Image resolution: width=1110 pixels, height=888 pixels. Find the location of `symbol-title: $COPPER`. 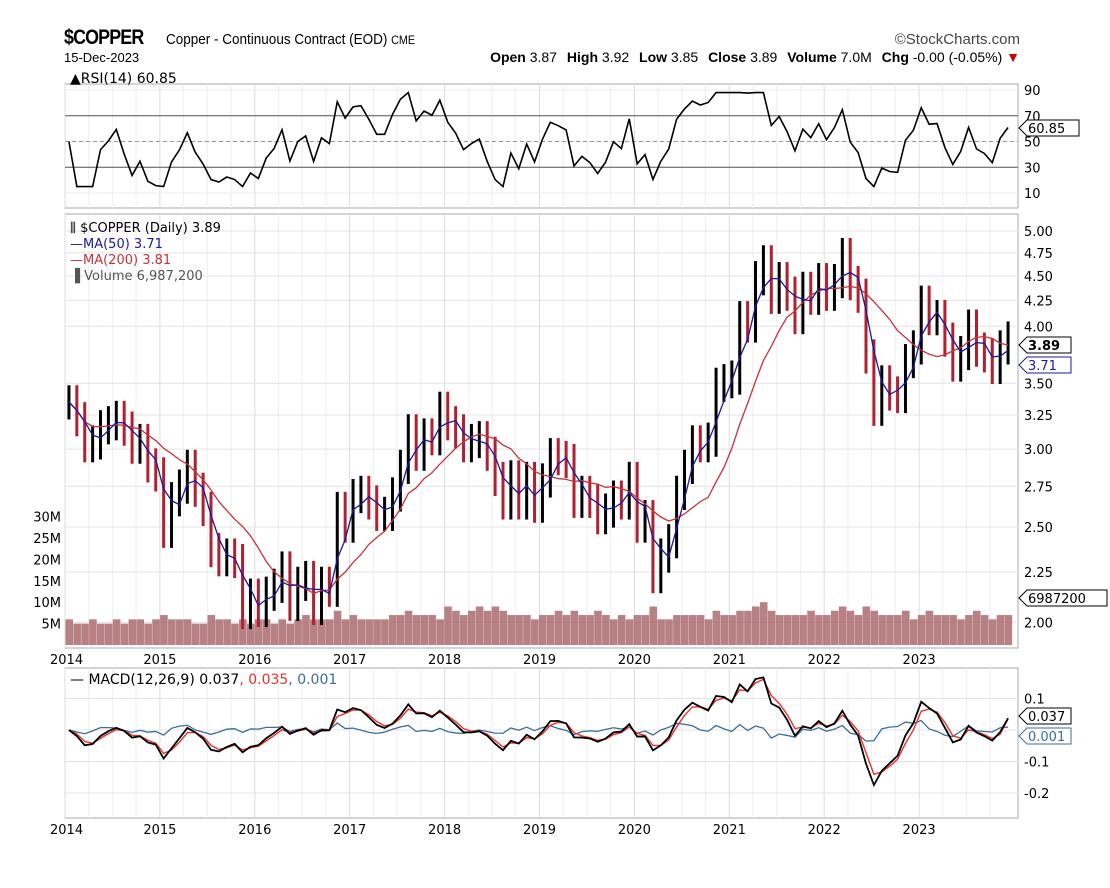

symbol-title: $COPPER is located at coordinates (104, 37).